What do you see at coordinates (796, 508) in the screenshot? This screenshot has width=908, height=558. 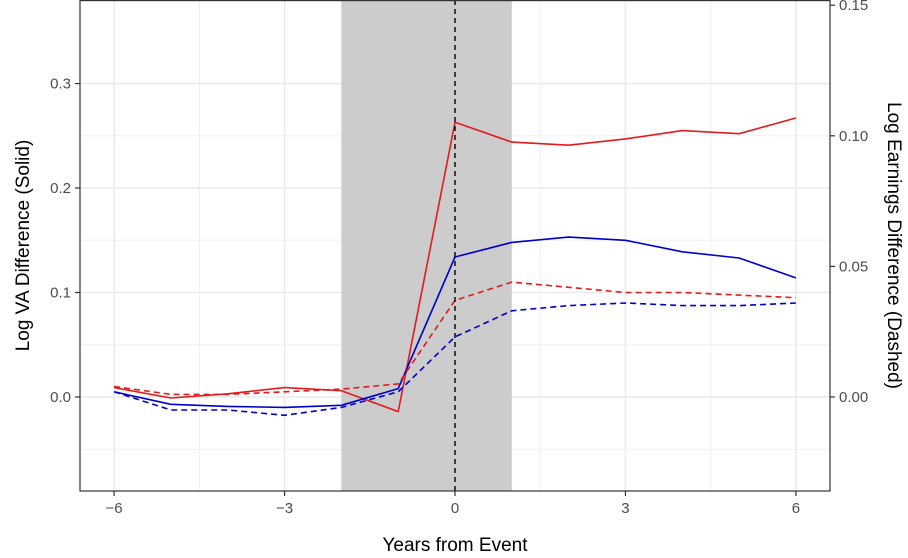 I see `x-tick-label: 6` at bounding box center [796, 508].